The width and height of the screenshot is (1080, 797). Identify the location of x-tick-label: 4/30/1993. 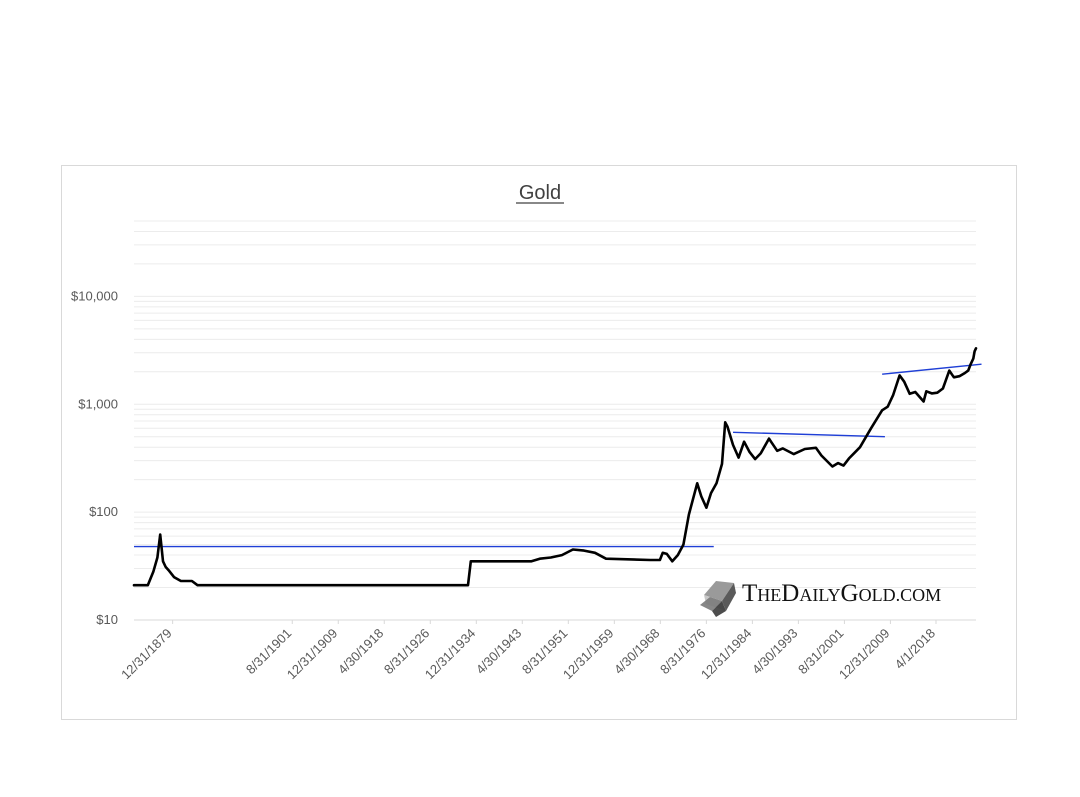
(775, 652).